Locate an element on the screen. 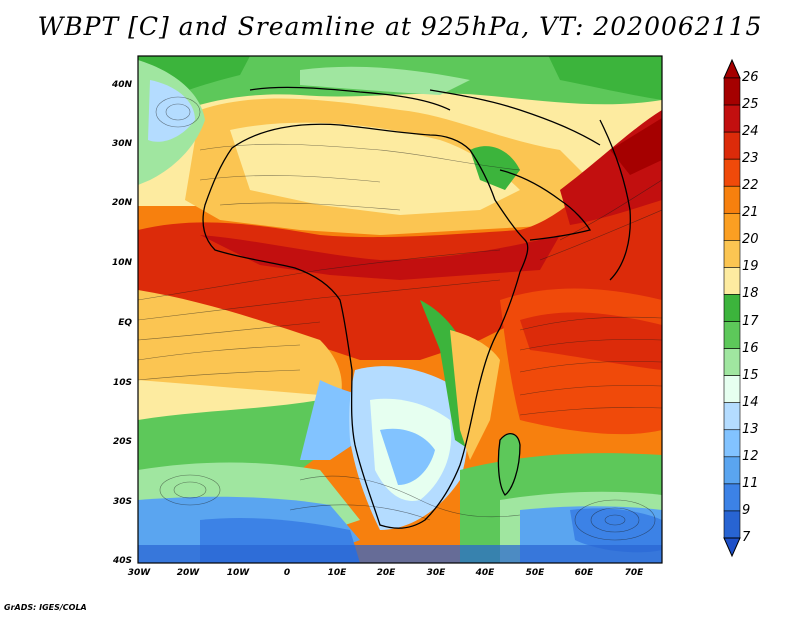  colorbar-label: 26 is located at coordinates (750, 77).